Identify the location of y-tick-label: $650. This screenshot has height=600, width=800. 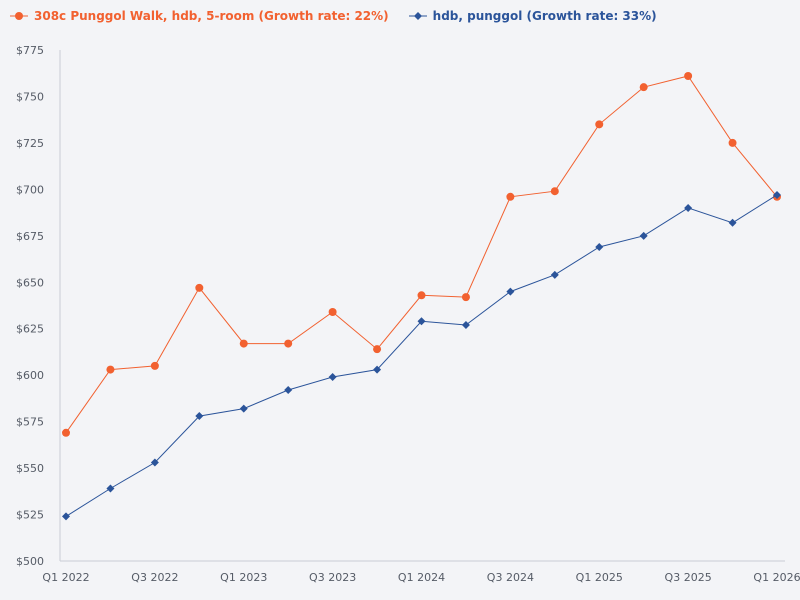
(30, 282).